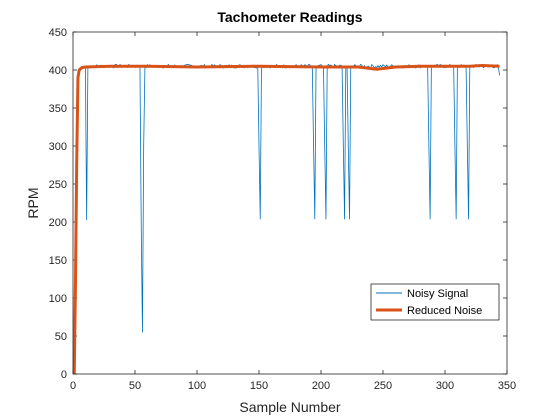  Describe the element at coordinates (58, 33) in the screenshot. I see `y-tick-label: 450` at that location.